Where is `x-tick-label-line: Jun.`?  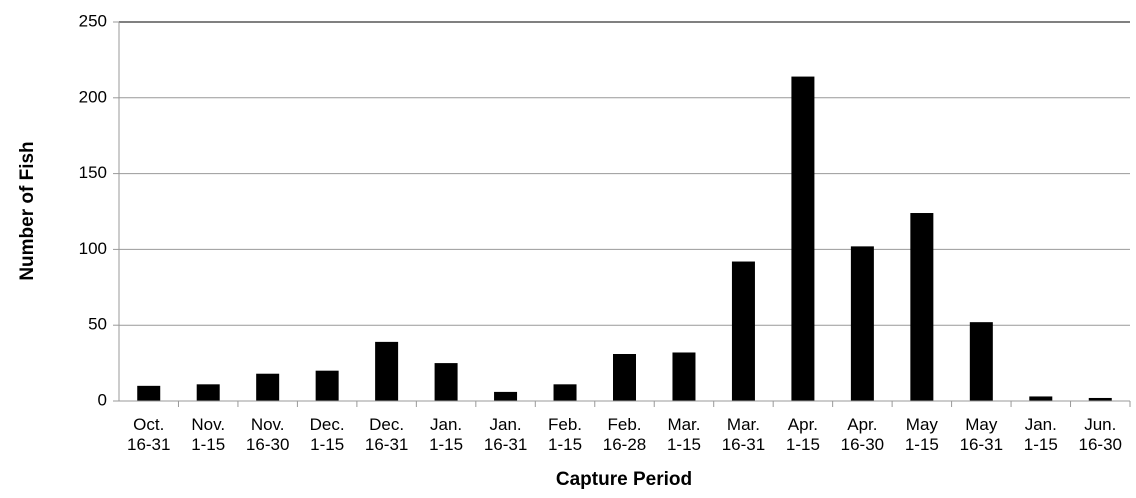
x-tick-label-line: Jun. is located at coordinates (1100, 424).